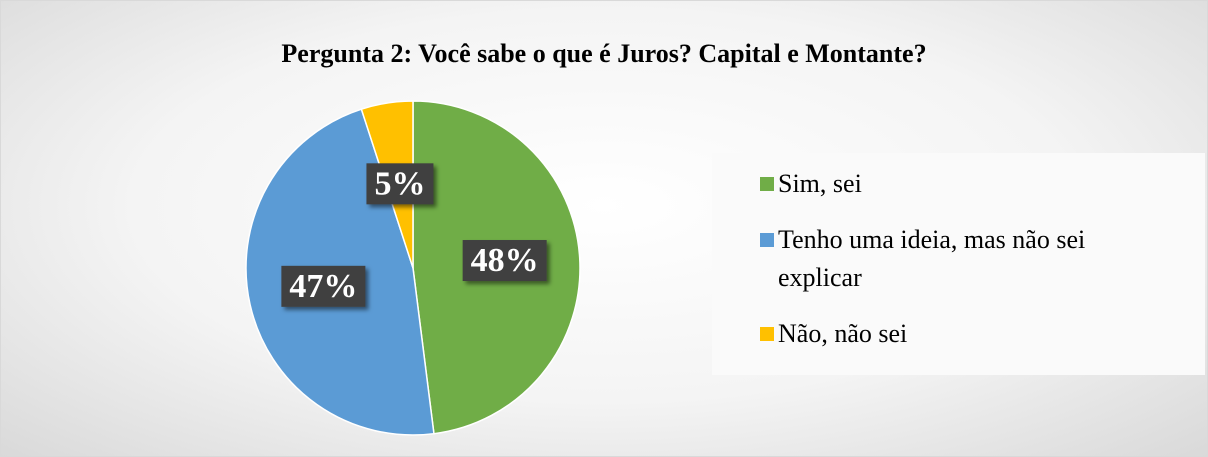 The image size is (1208, 457). I want to click on data-label-text: 5%, so click(399, 183).